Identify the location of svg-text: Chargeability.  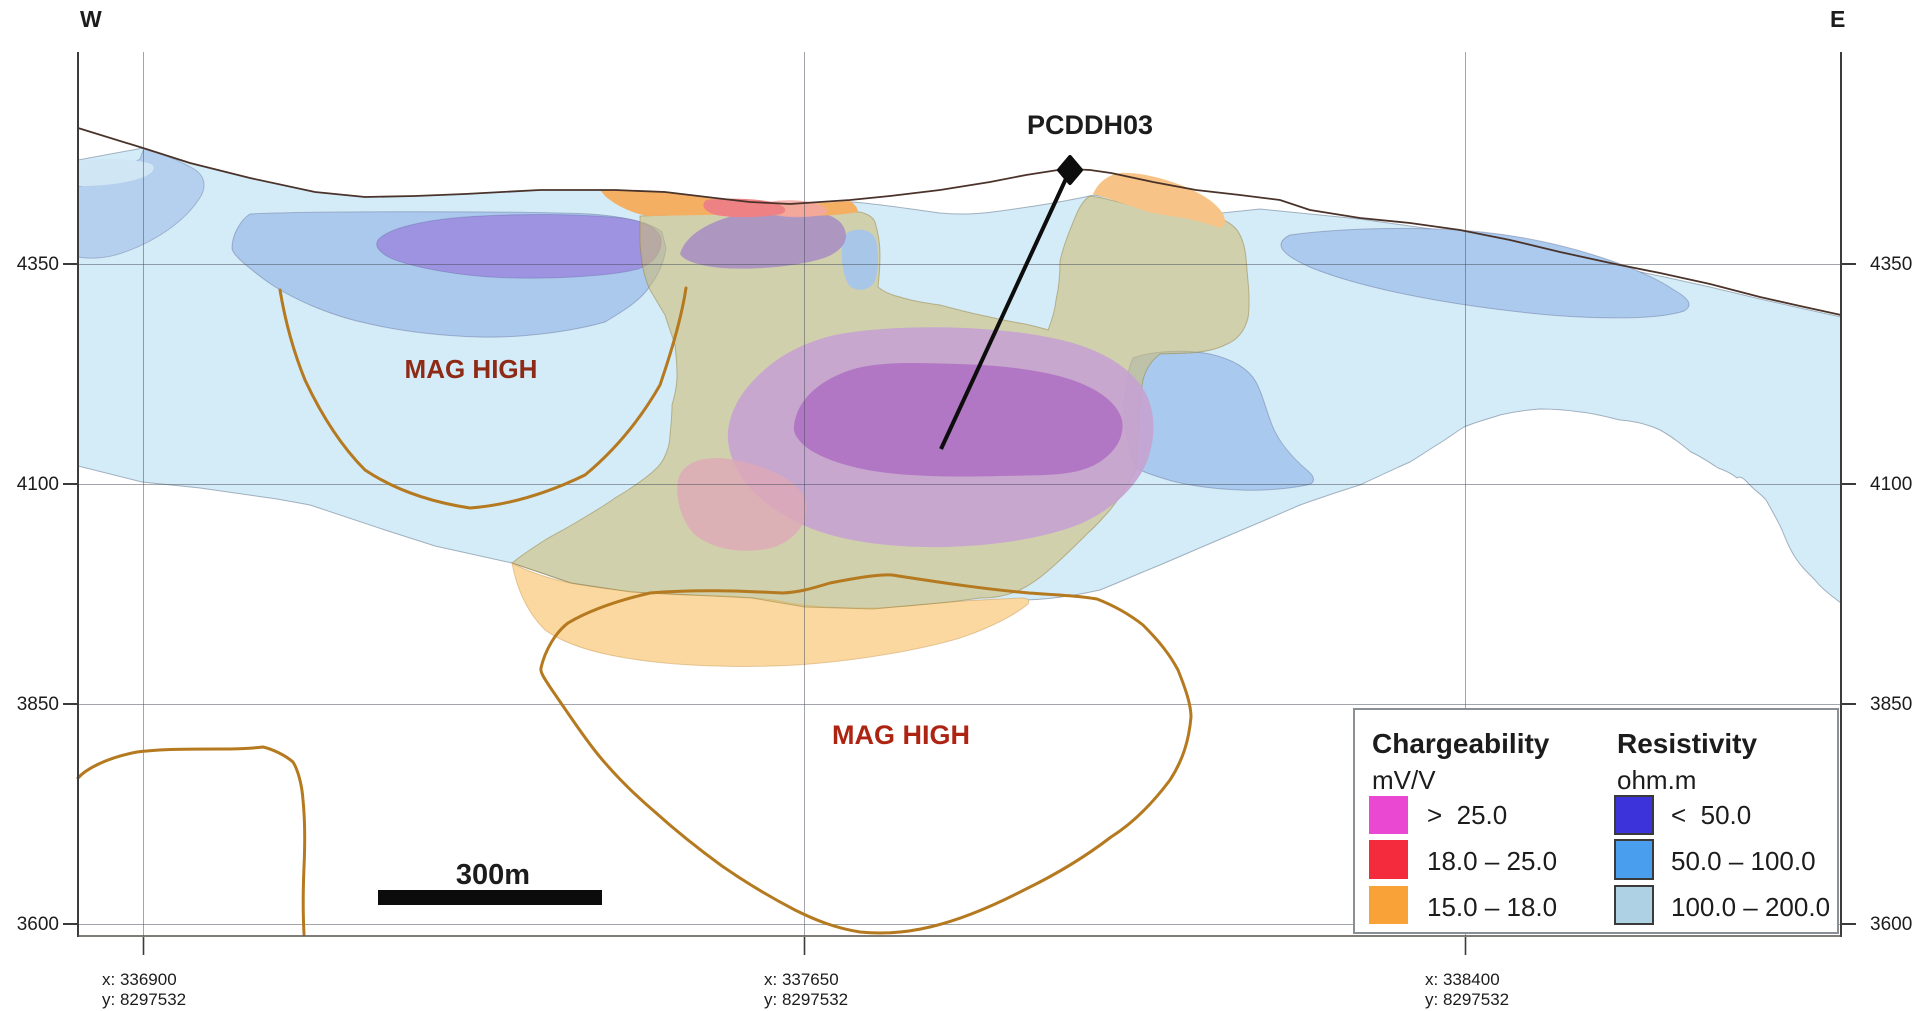
(1461, 743).